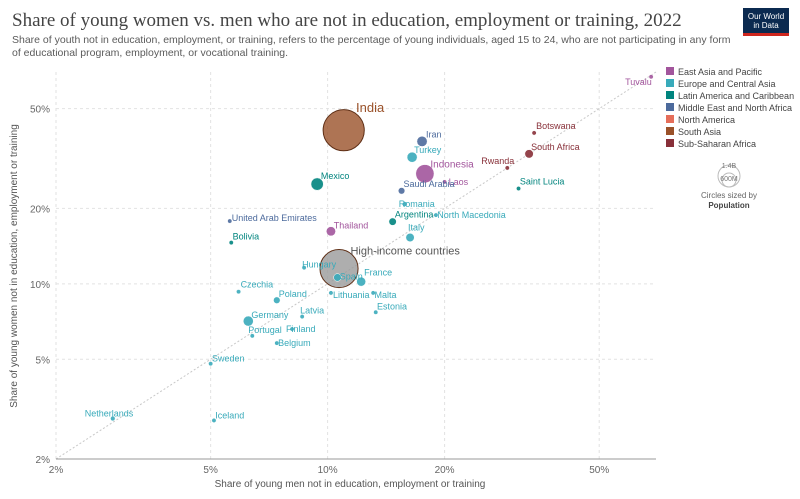  What do you see at coordinates (414, 215) in the screenshot?
I see `point-label: Argentina` at bounding box center [414, 215].